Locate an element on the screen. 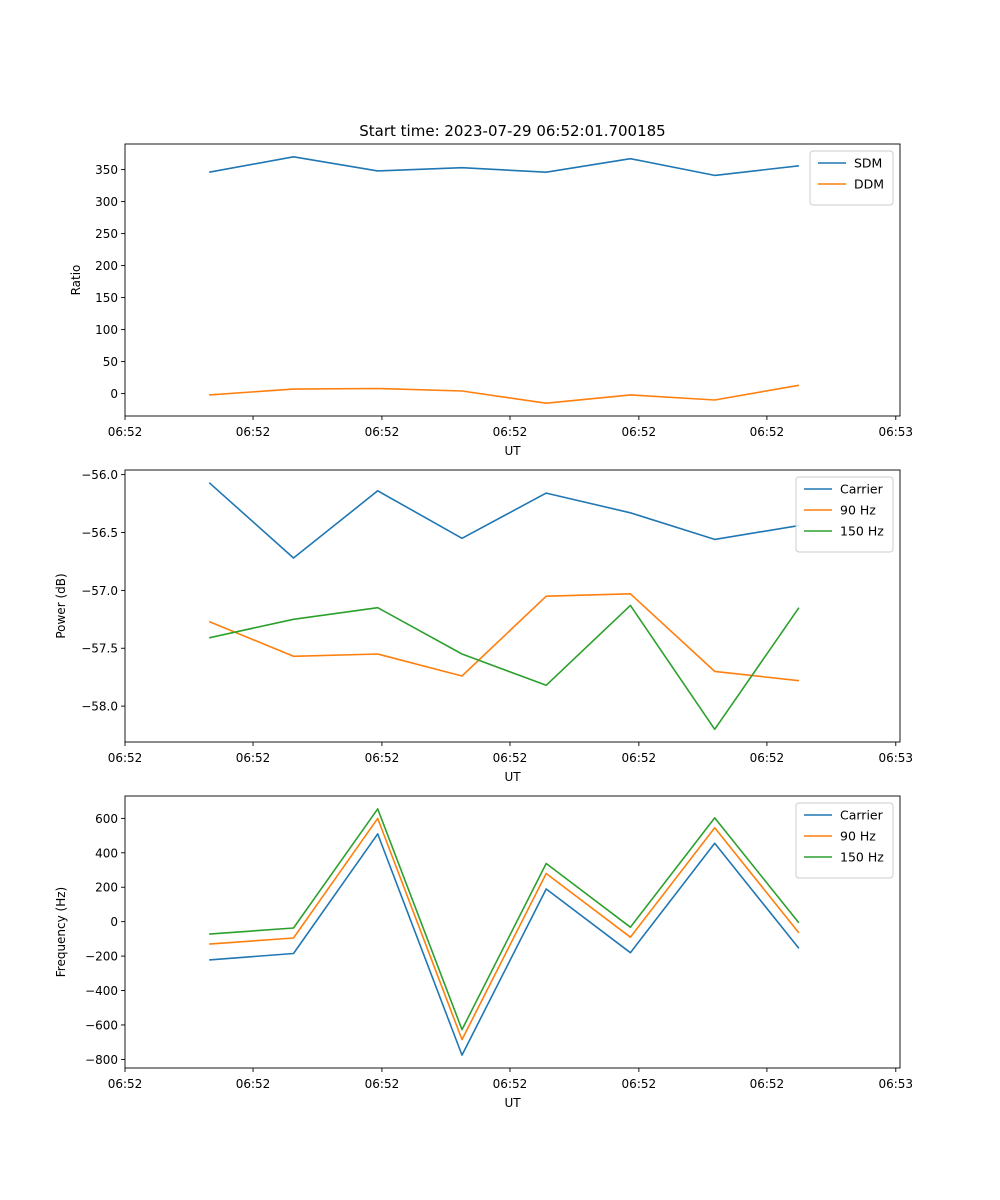 The image size is (1000, 1200). legend-label: DDM is located at coordinates (869, 184).